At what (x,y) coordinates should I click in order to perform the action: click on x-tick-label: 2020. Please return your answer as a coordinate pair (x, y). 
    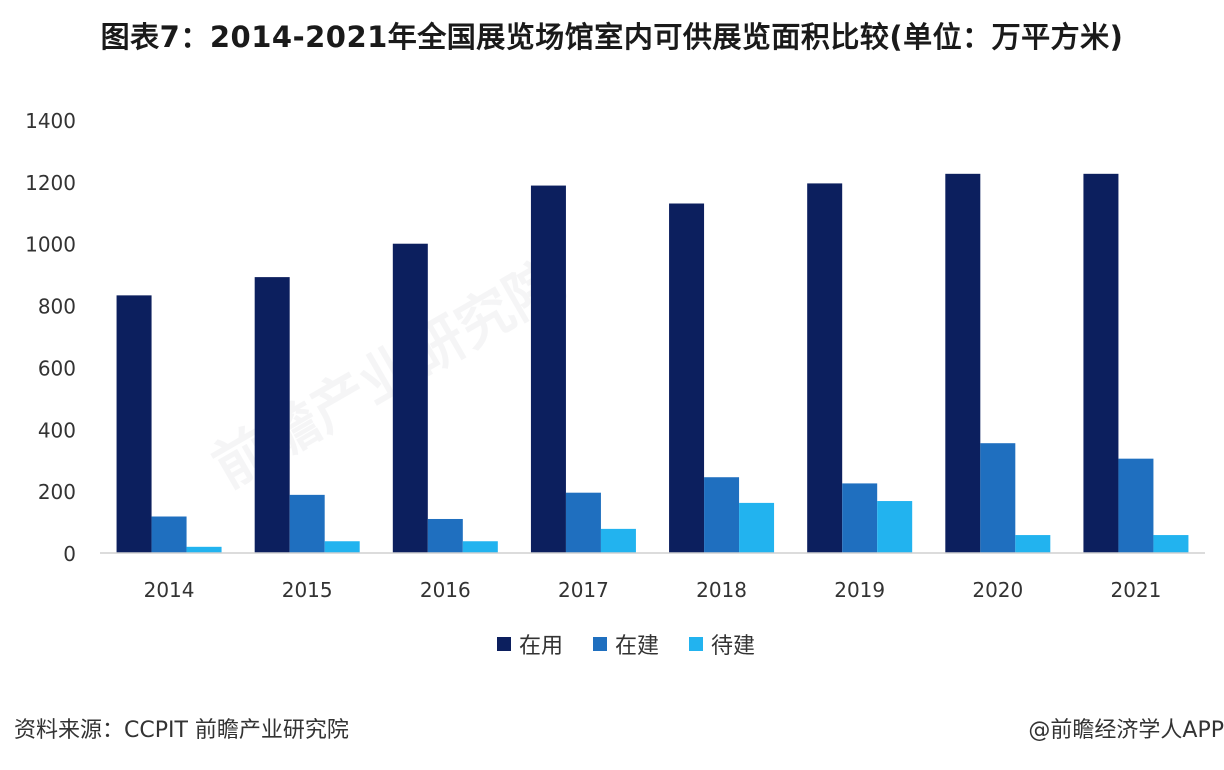
    Looking at the image, I should click on (997, 590).